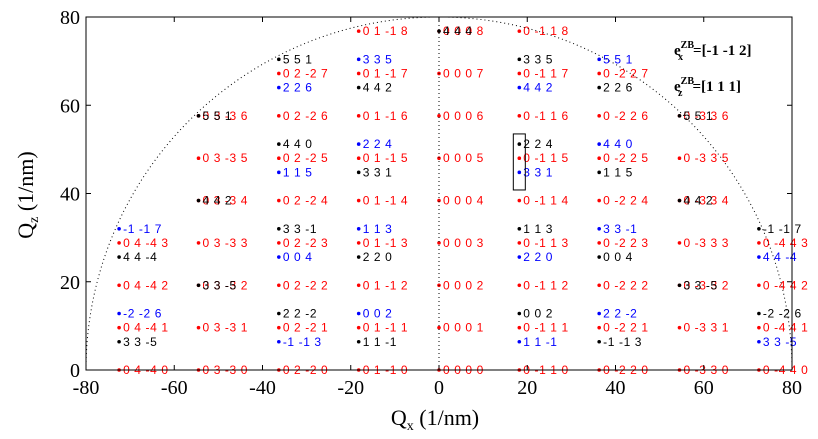 The image size is (818, 439). I want to click on y-tick-label: 20, so click(70, 283).